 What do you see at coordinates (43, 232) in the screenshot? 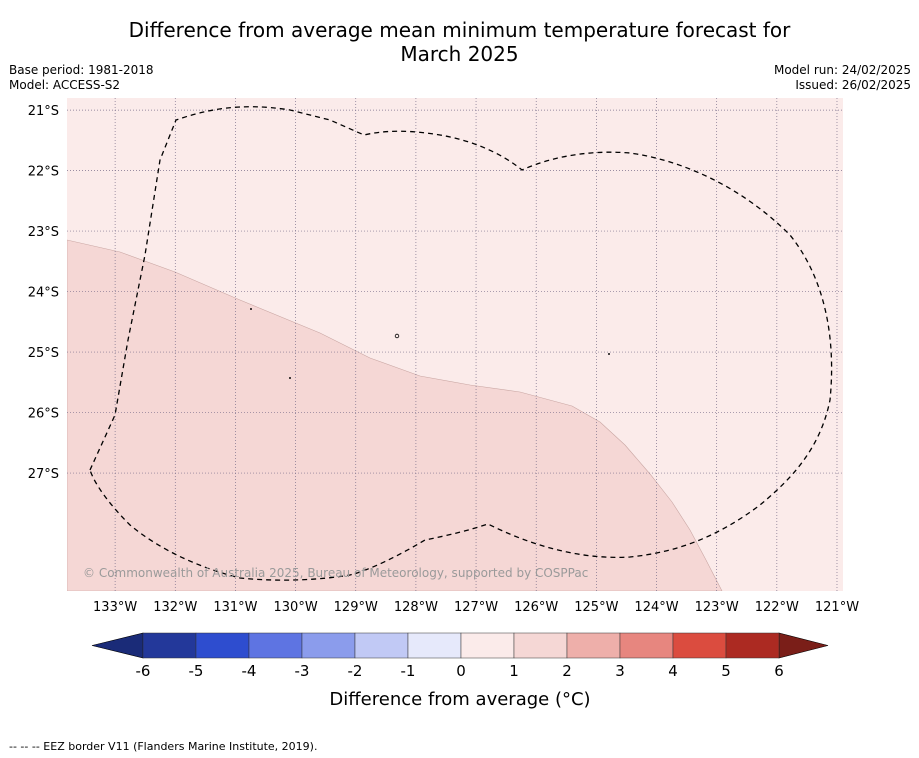
I see `lat-tick-label: 23°S` at bounding box center [43, 232].